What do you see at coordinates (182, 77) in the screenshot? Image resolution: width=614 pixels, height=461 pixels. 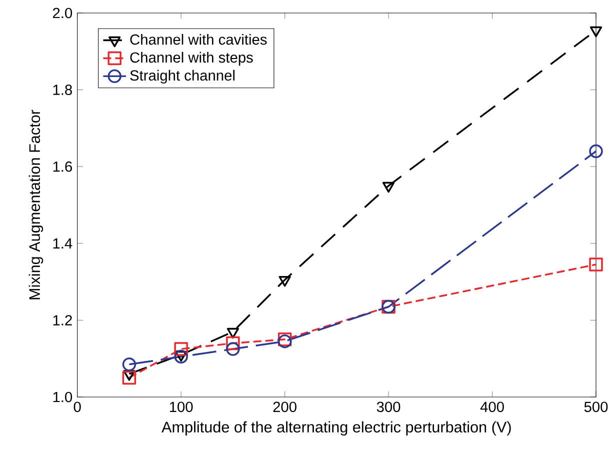 I see `legend-label: Straight channel` at bounding box center [182, 77].